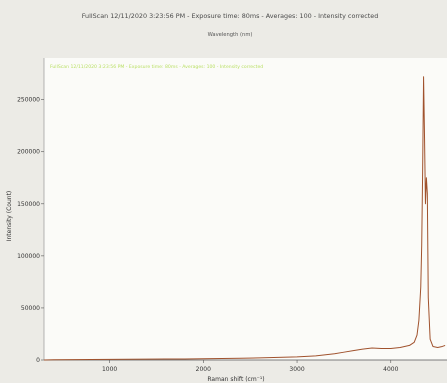 Image resolution: width=447 pixels, height=383 pixels. What do you see at coordinates (296, 369) in the screenshot?
I see `x-tick-label: 3000` at bounding box center [296, 369].